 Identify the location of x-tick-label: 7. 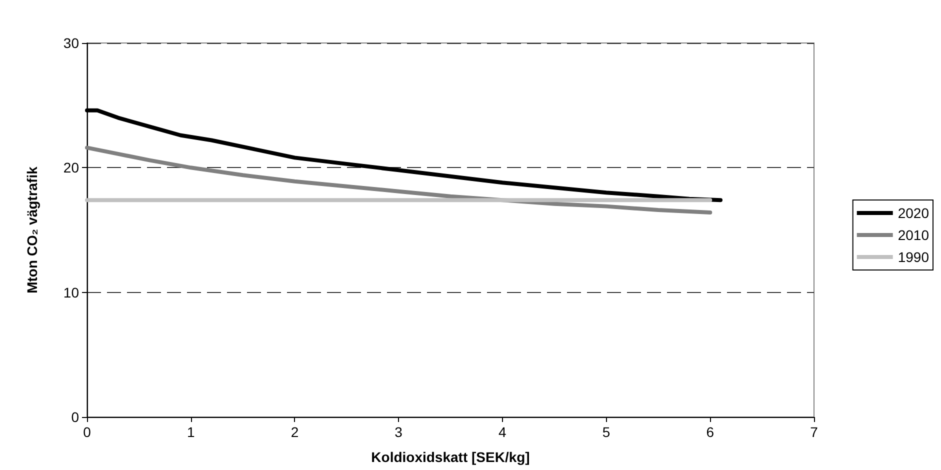
(814, 432).